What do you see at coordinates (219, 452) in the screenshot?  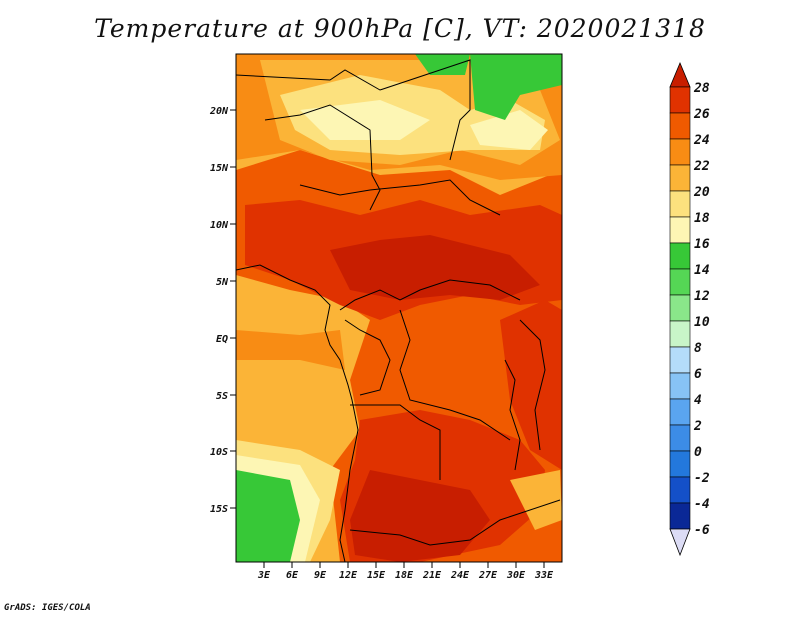 I see `lat-label-10s: 10S` at bounding box center [219, 452].